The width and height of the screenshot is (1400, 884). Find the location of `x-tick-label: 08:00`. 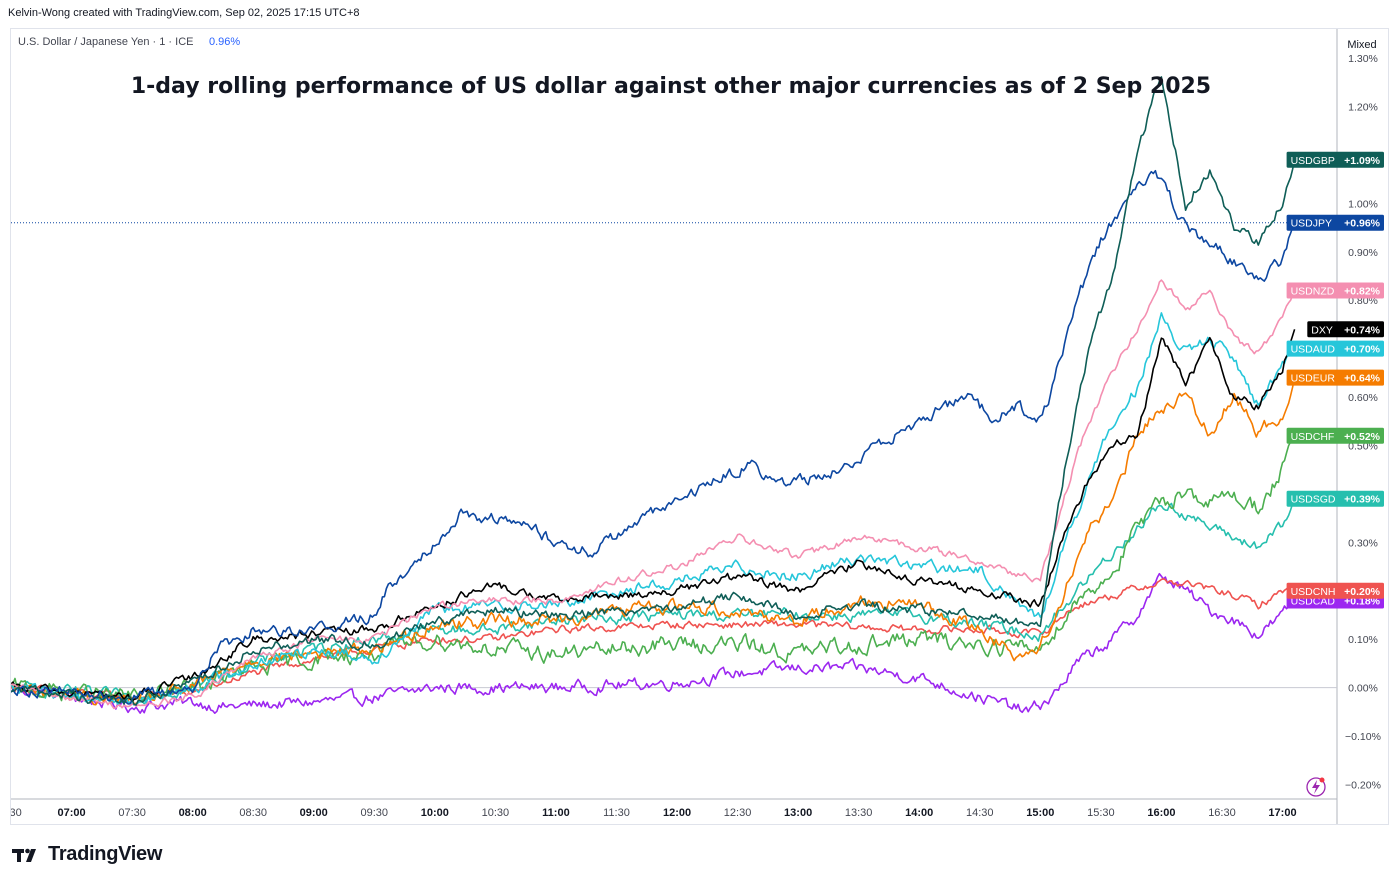

x-tick-label: 08:00 is located at coordinates (193, 813).